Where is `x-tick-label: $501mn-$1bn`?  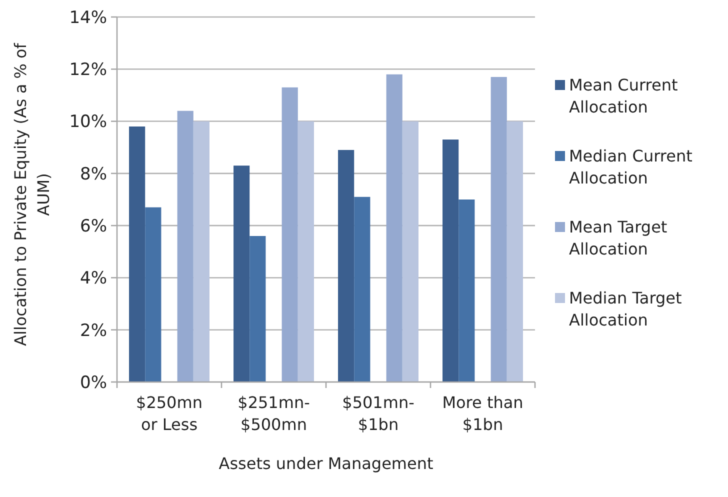 x-tick-label: $501mn-$1bn is located at coordinates (378, 413).